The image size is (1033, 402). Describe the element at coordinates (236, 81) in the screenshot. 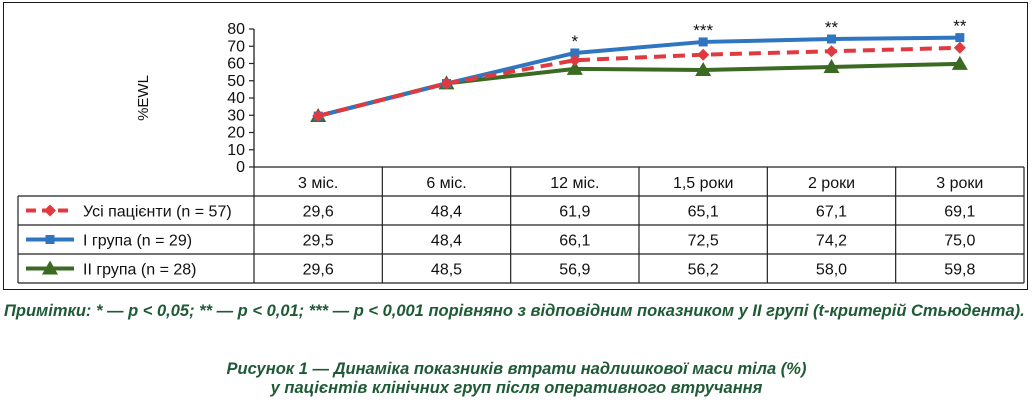

I see `y-tick-label: 50` at that location.